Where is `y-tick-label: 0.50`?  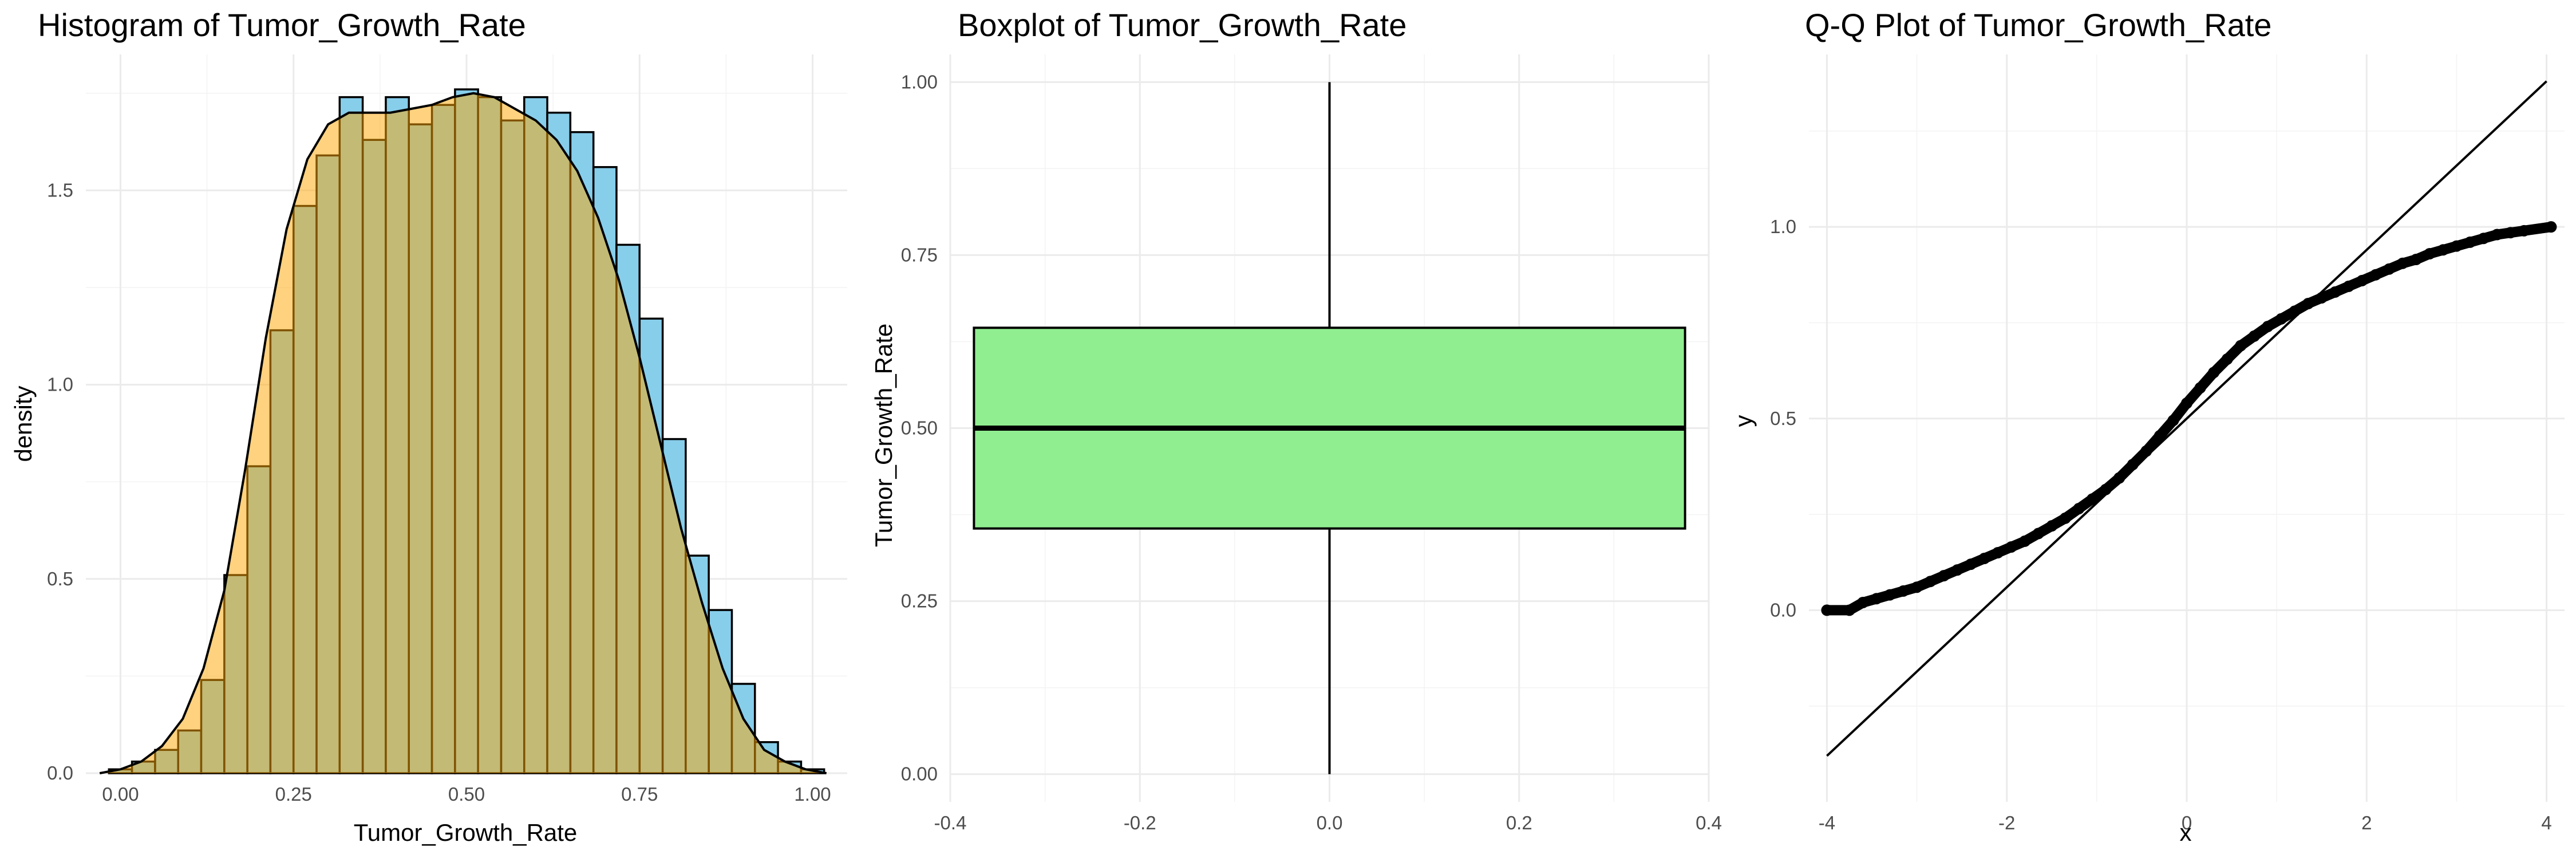
y-tick-label: 0.50 is located at coordinates (919, 428).